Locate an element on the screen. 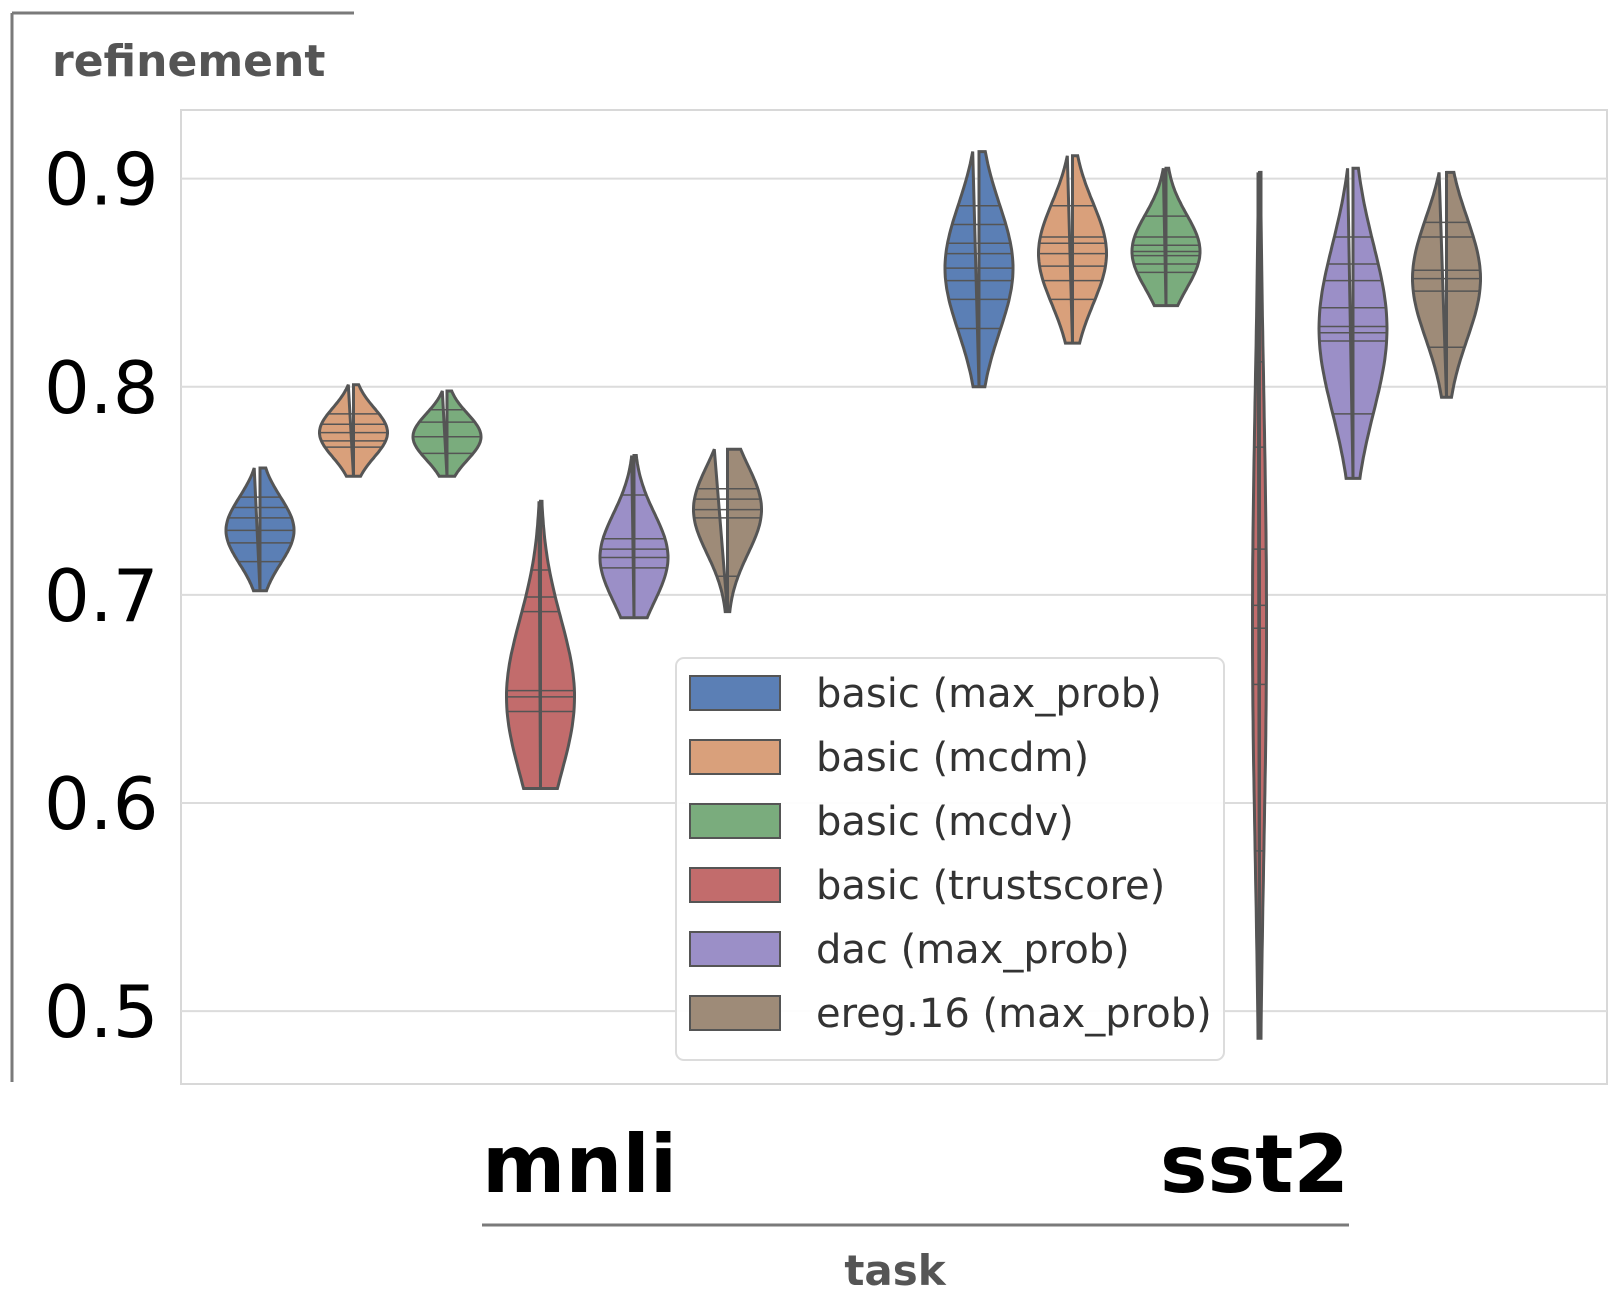  legend-label: dac (max_prob) is located at coordinates (973, 950).